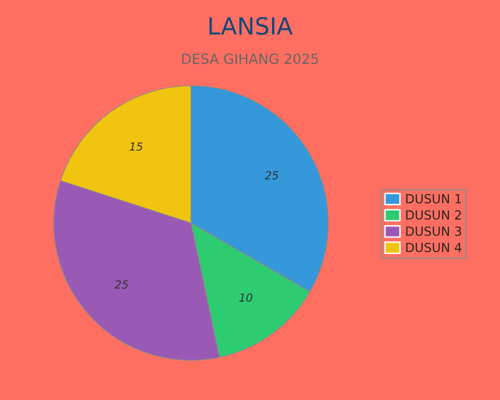  I want to click on data-label: 15, so click(136, 146).